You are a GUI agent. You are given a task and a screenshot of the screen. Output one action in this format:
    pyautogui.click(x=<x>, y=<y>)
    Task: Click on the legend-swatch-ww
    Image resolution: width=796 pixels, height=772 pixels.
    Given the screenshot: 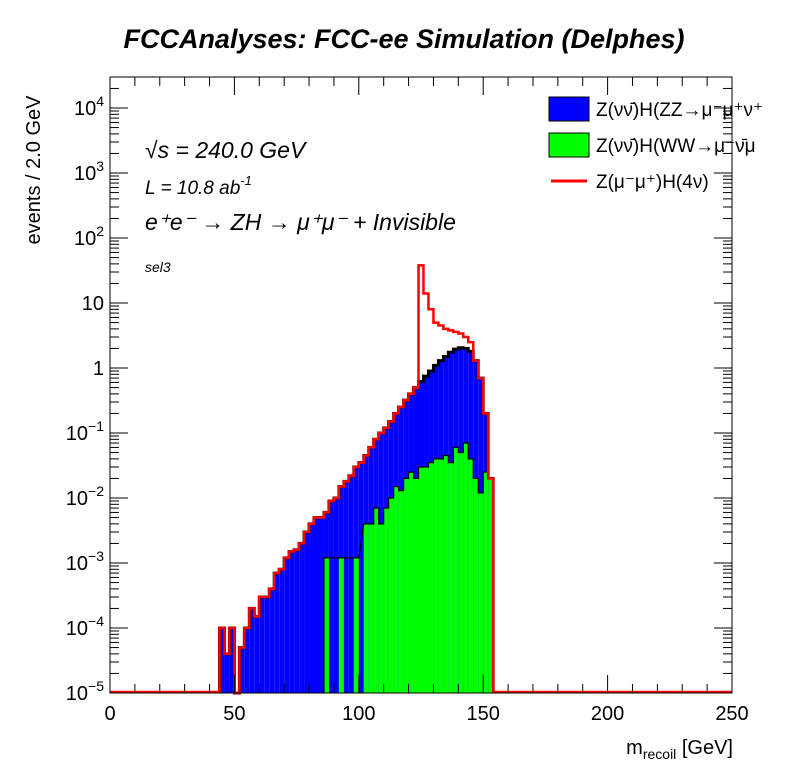 What is the action you would take?
    pyautogui.click(x=569, y=145)
    